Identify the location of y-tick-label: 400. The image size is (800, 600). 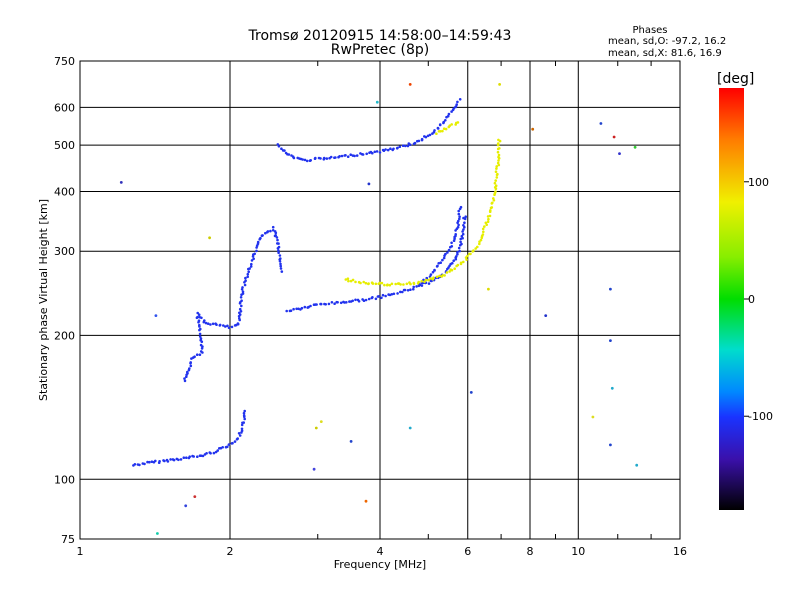
(64, 191).